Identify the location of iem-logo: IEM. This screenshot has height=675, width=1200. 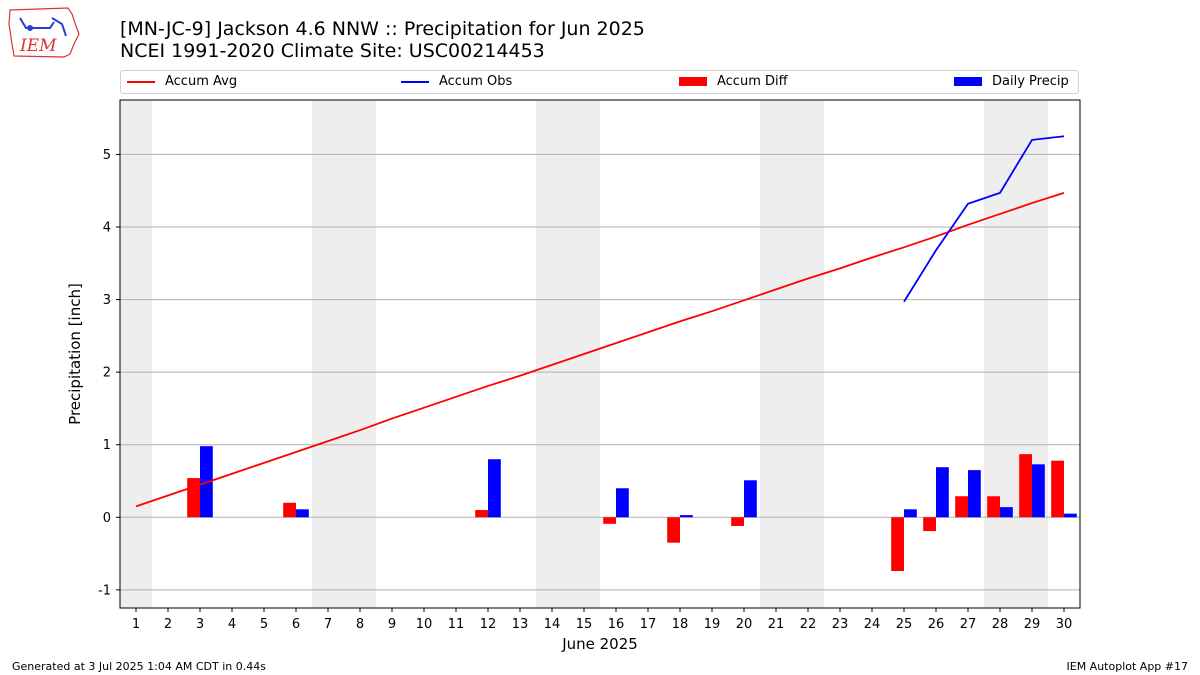
(44, 34).